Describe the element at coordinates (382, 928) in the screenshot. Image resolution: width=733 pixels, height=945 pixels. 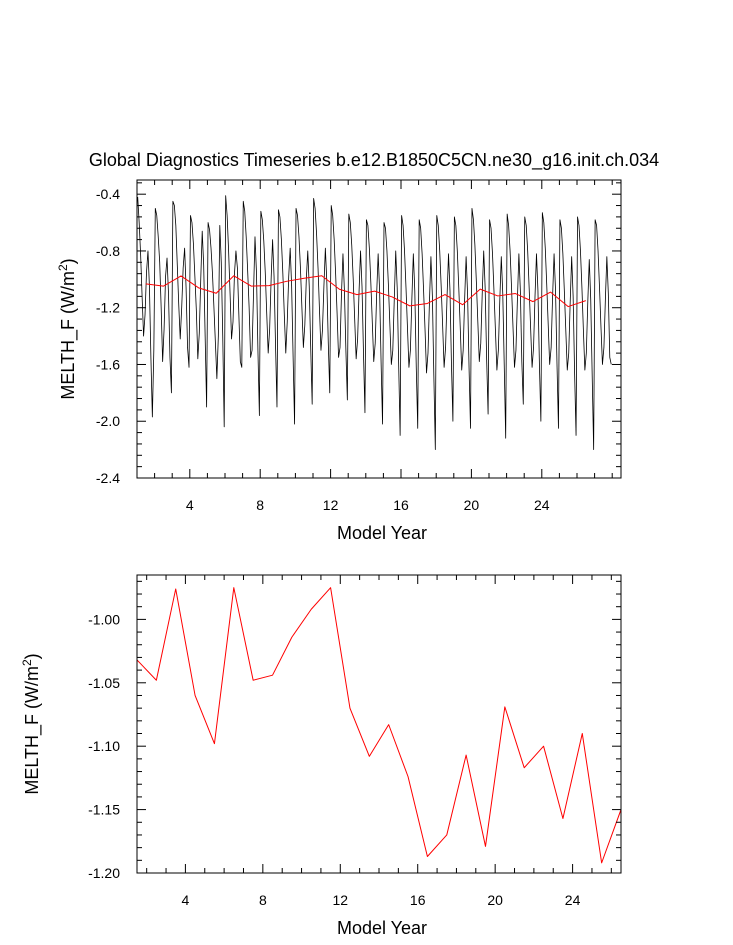
I see `bottom-x-axis-label: Model Year` at that location.